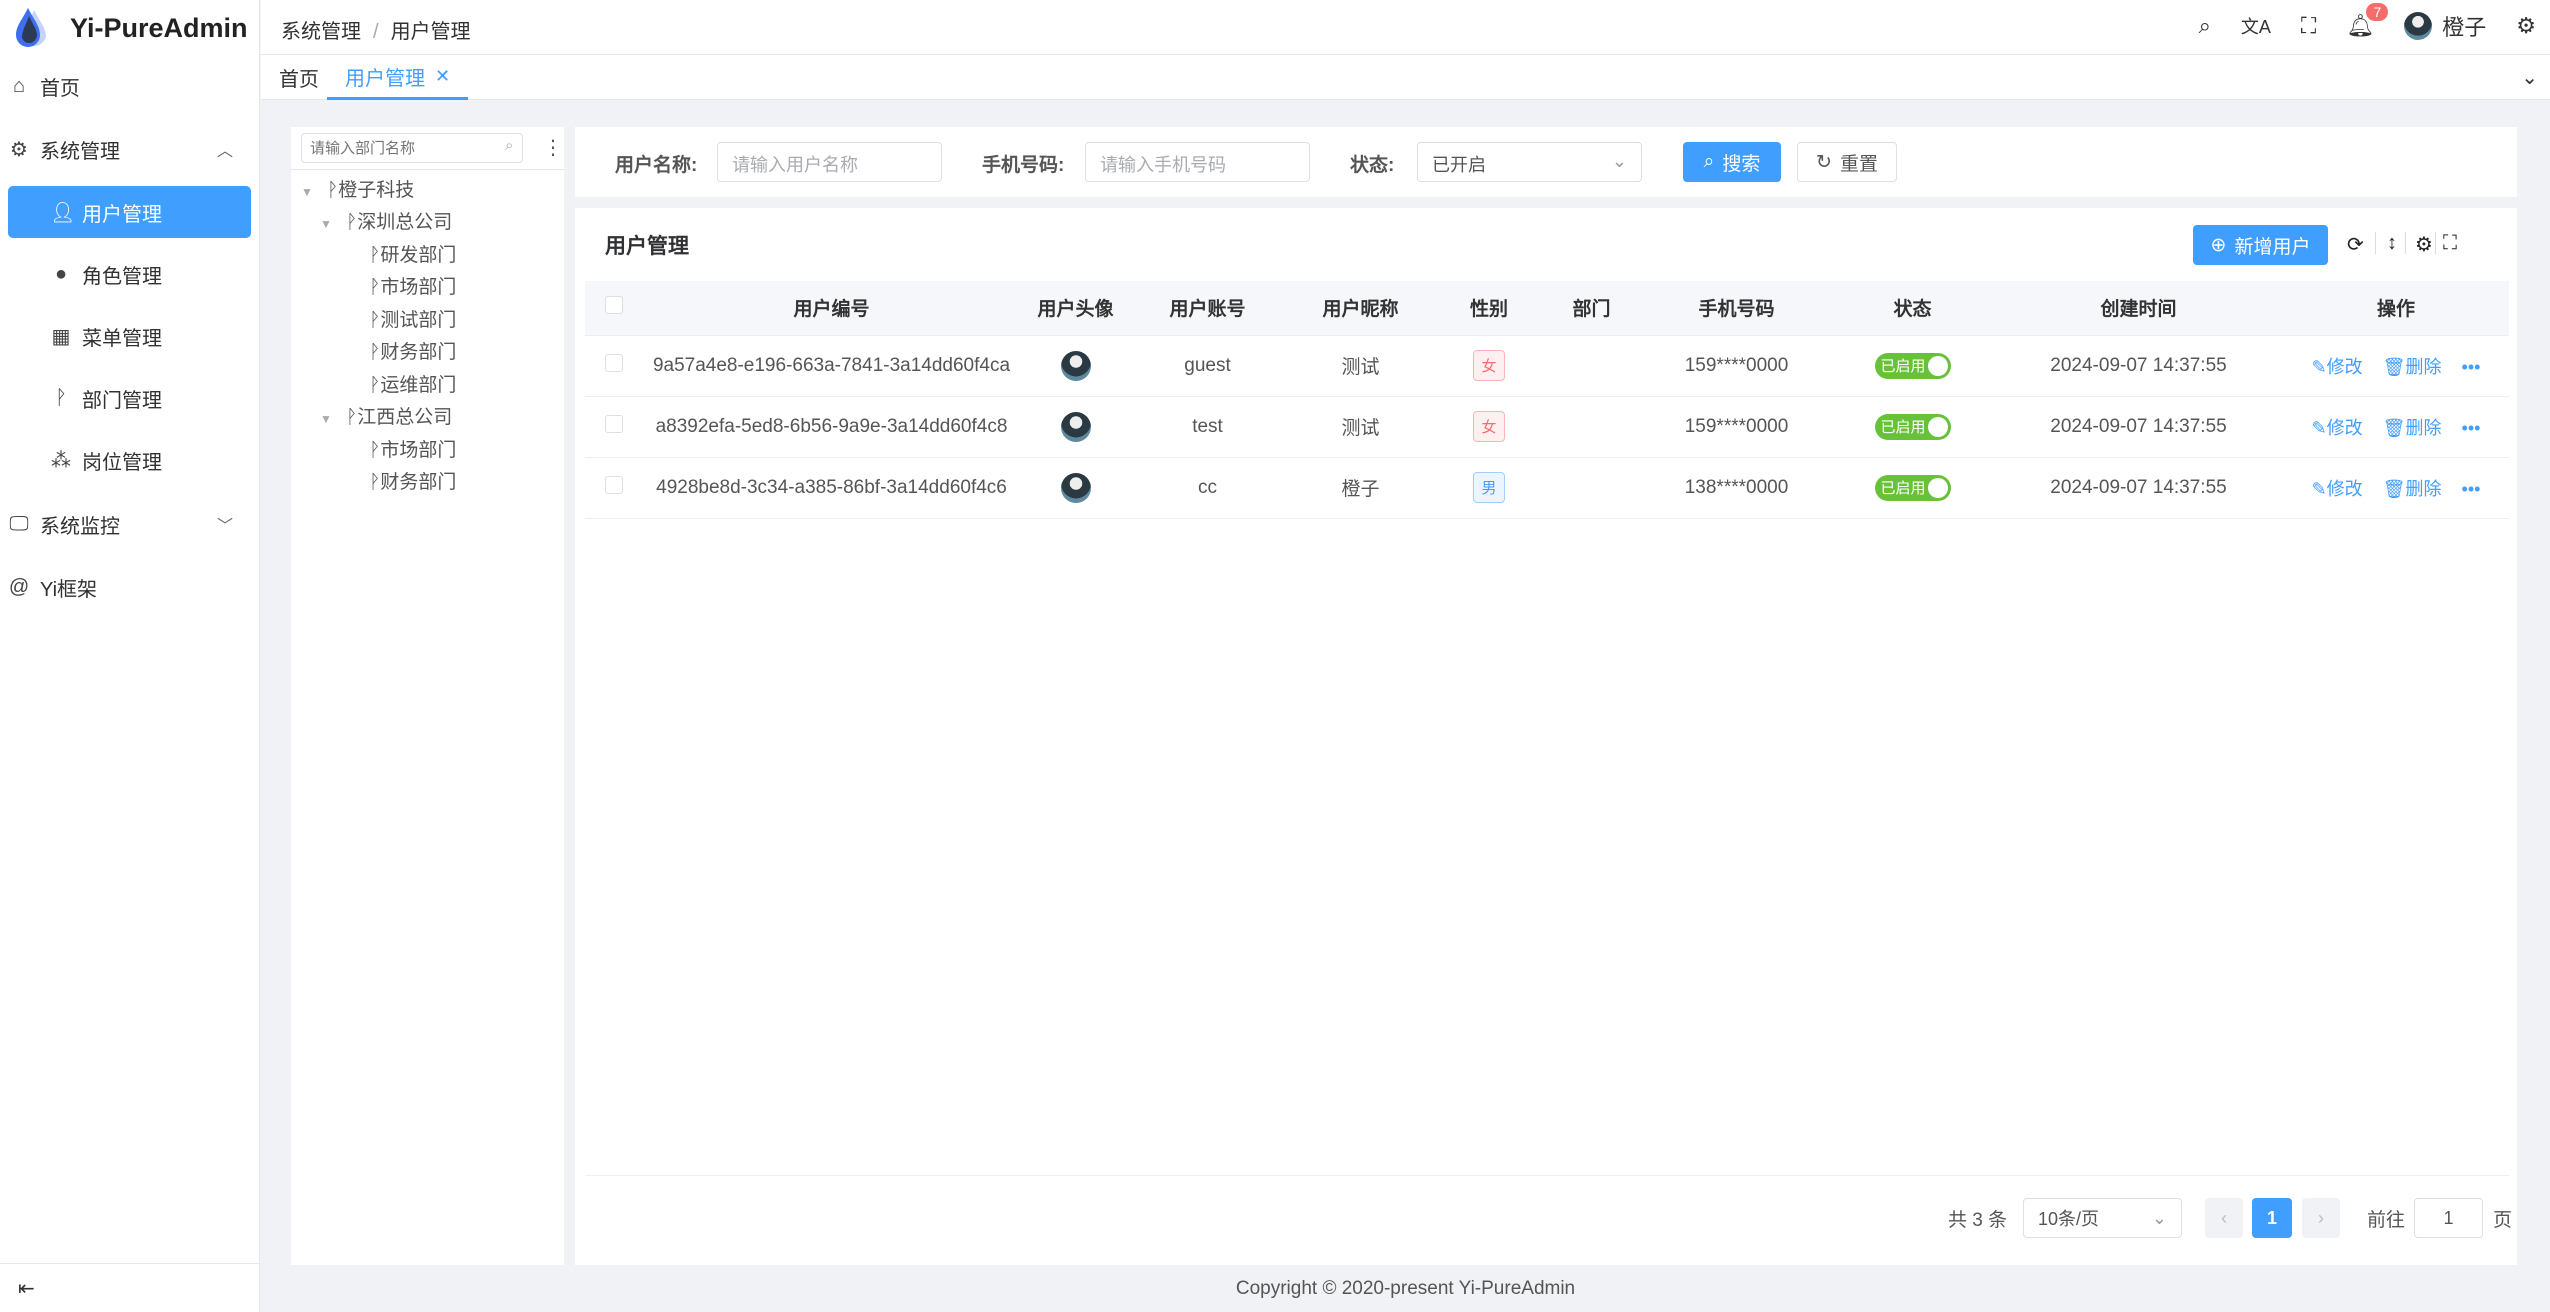  What do you see at coordinates (2355, 245) in the screenshot?
I see `refresh-icon: ⟳` at bounding box center [2355, 245].